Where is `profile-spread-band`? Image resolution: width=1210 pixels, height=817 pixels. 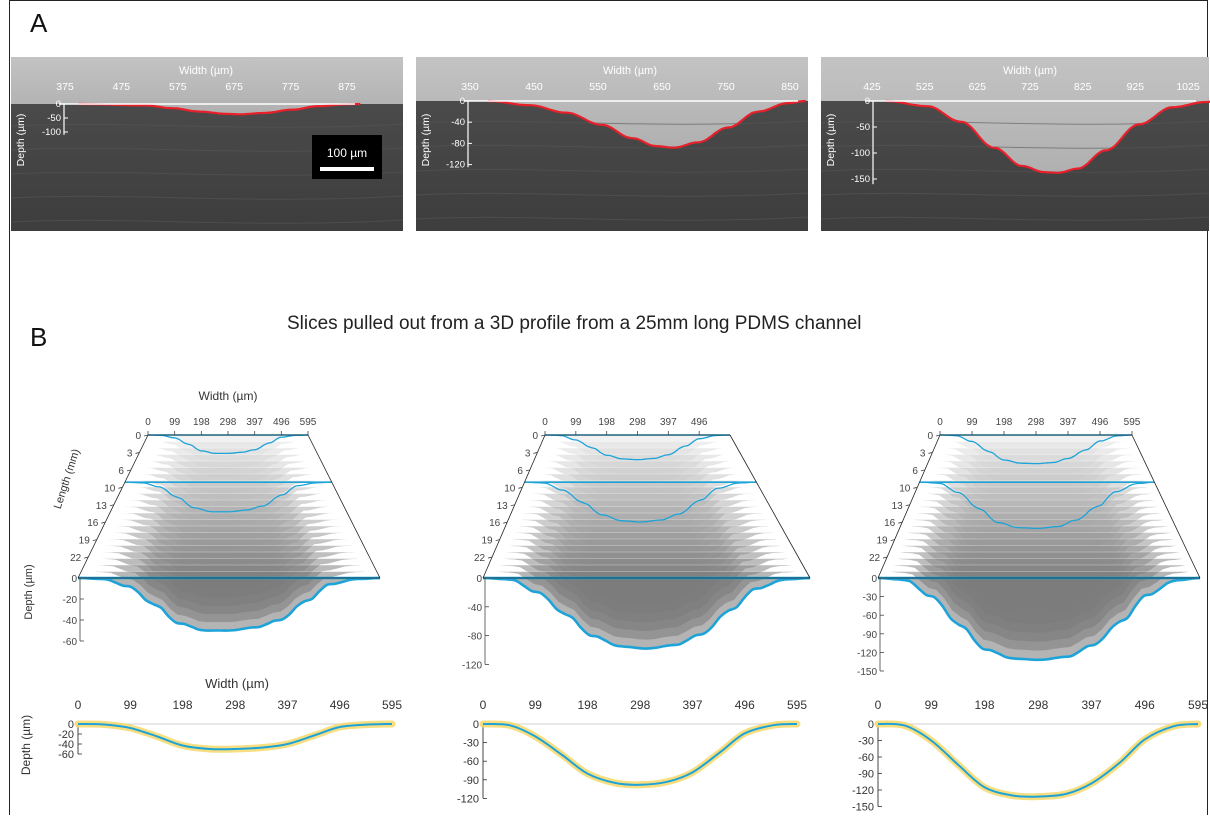 profile-spread-band is located at coordinates (1038, 760).